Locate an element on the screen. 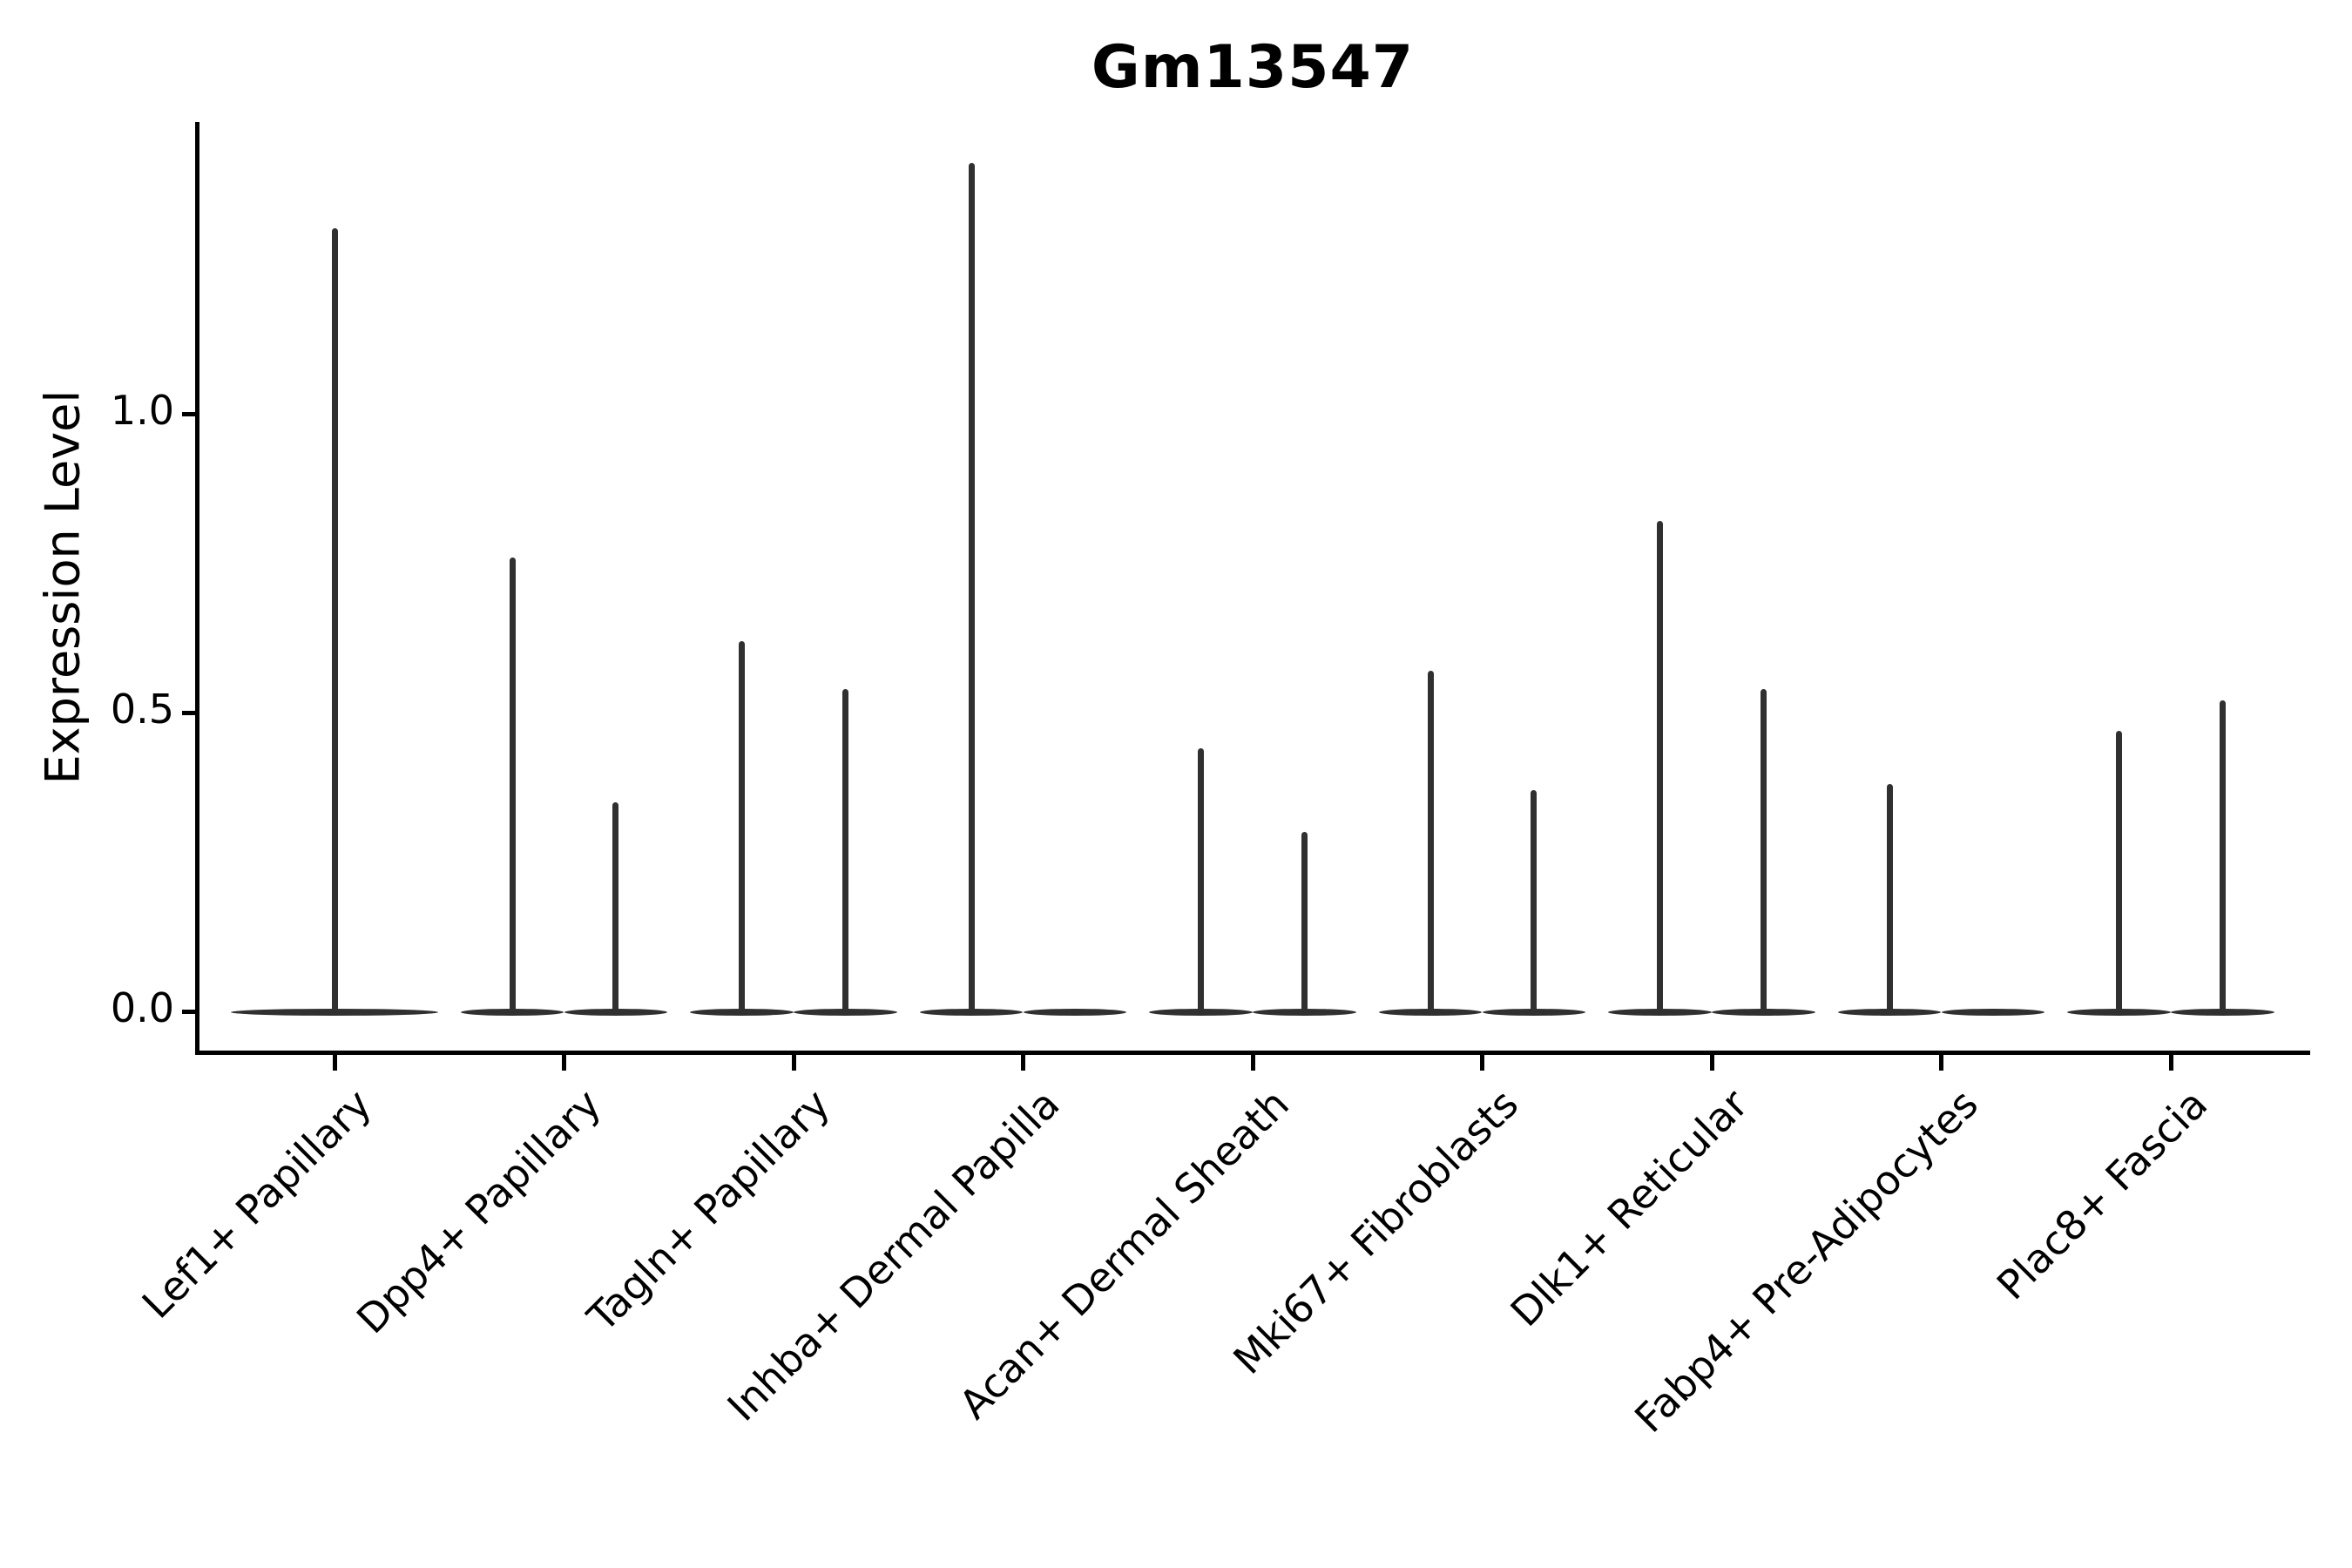  y-tick-label: 0.0 is located at coordinates (142, 1007).